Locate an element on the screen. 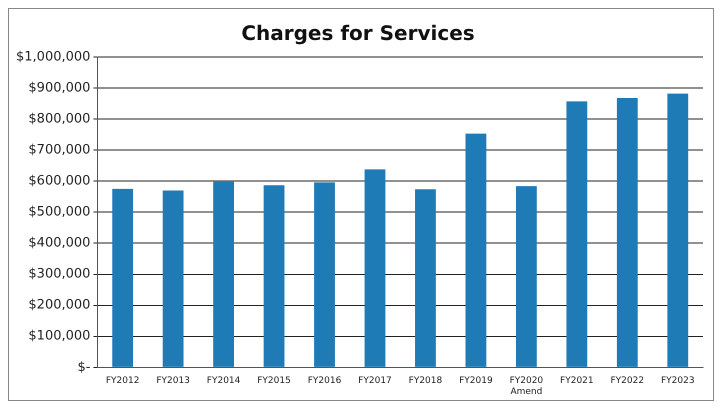  y-tick-label: $500,000 is located at coordinates (59, 212).